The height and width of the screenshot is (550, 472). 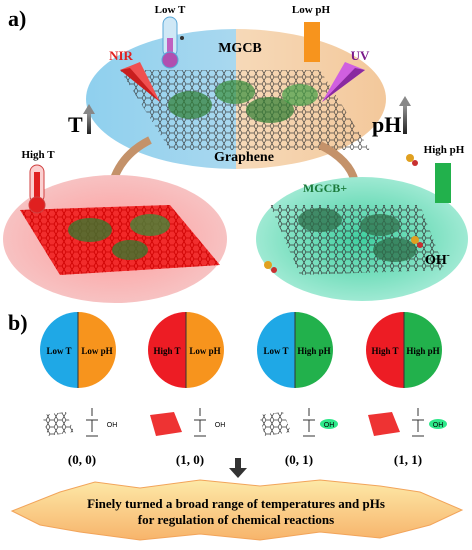 I want to click on state-2: Low T High pH OH (0, 1), so click(x=297, y=389).